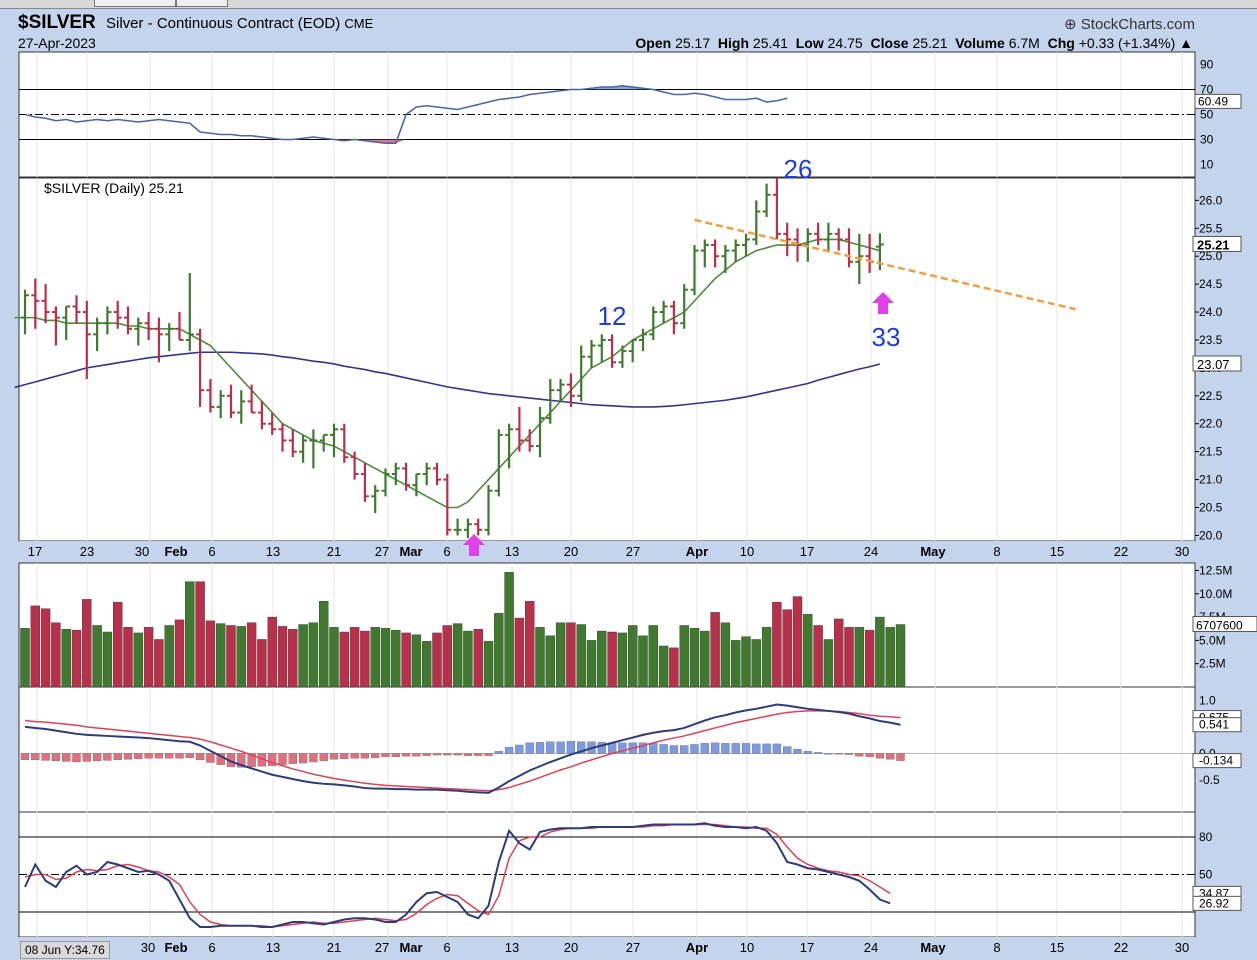 This screenshot has width=1257, height=960. What do you see at coordinates (1211, 256) in the screenshot?
I see `price-tick-label: 25.0` at bounding box center [1211, 256].